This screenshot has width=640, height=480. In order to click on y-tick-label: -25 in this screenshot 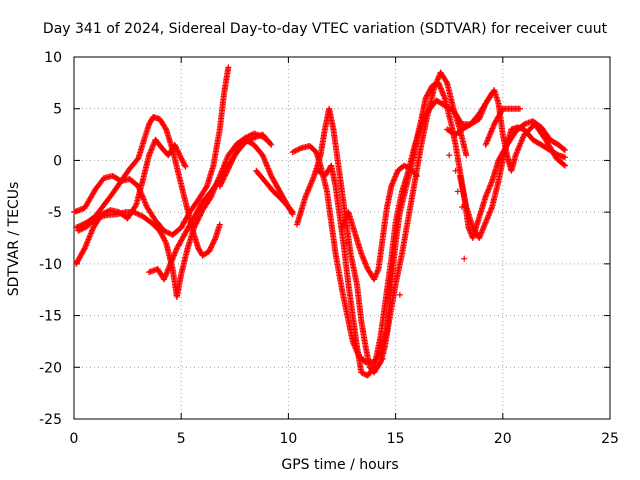, I will do `click(50, 420)`.